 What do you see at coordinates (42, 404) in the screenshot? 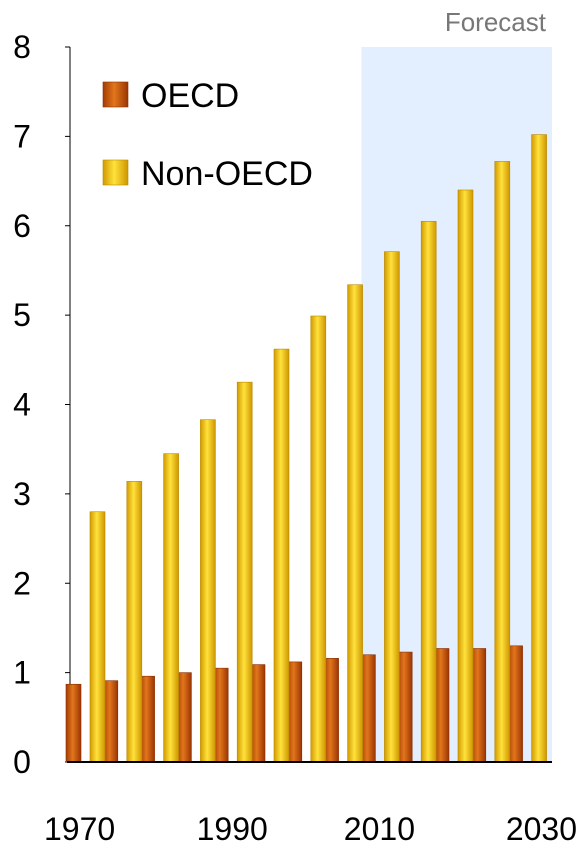
I see `y-axis: 0 1 2 3 4 5 6 7 8` at bounding box center [42, 404].